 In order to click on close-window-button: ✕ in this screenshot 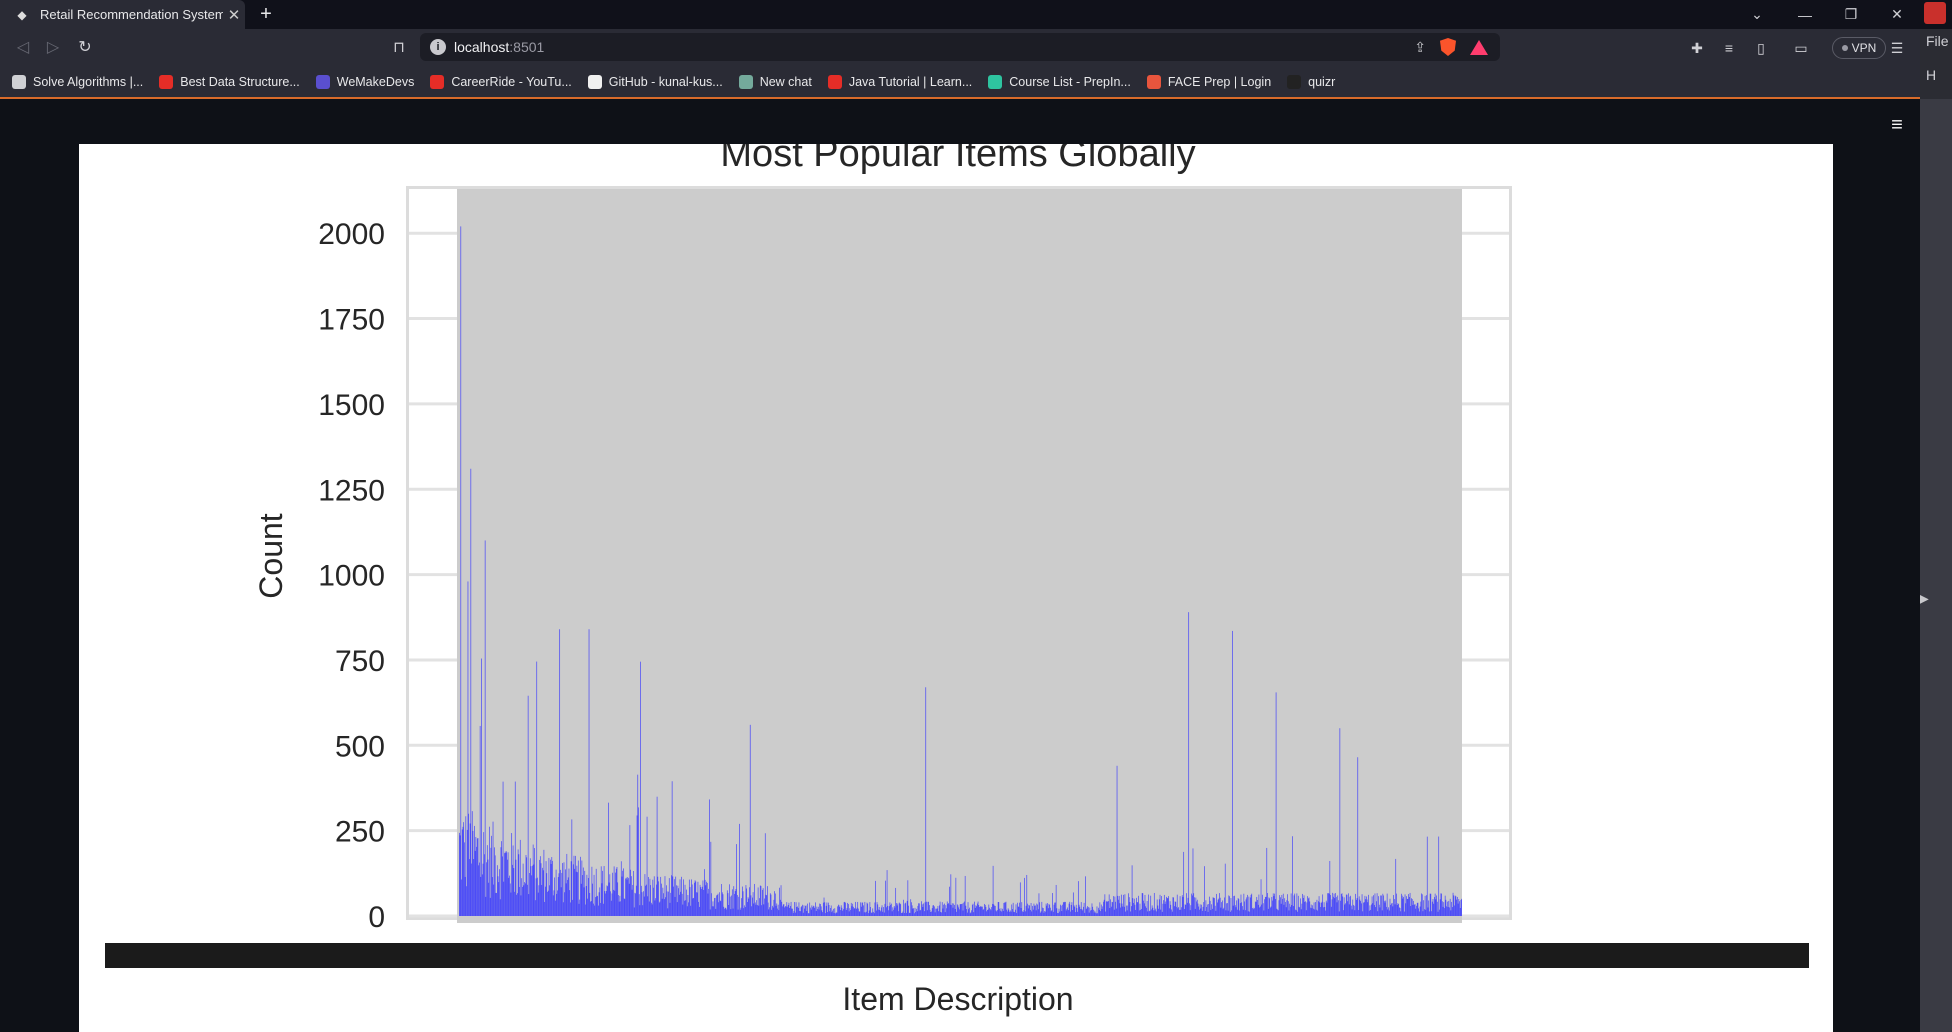, I will do `click(1897, 14)`.